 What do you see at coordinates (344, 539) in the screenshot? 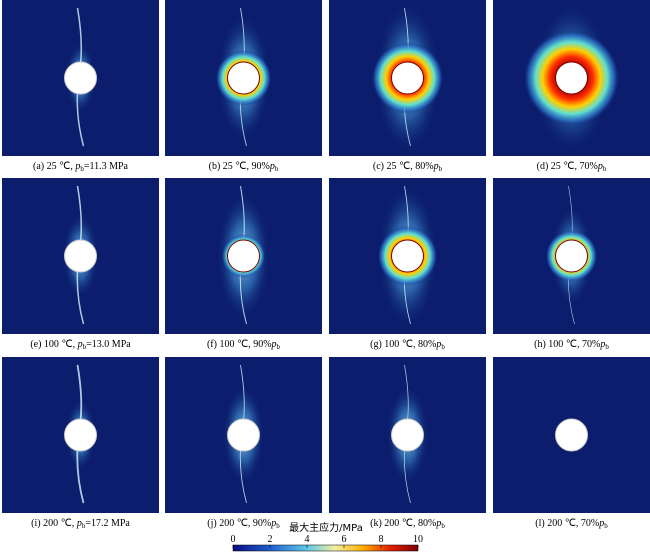
I see `colorbar-tick-label: 6` at bounding box center [344, 539].